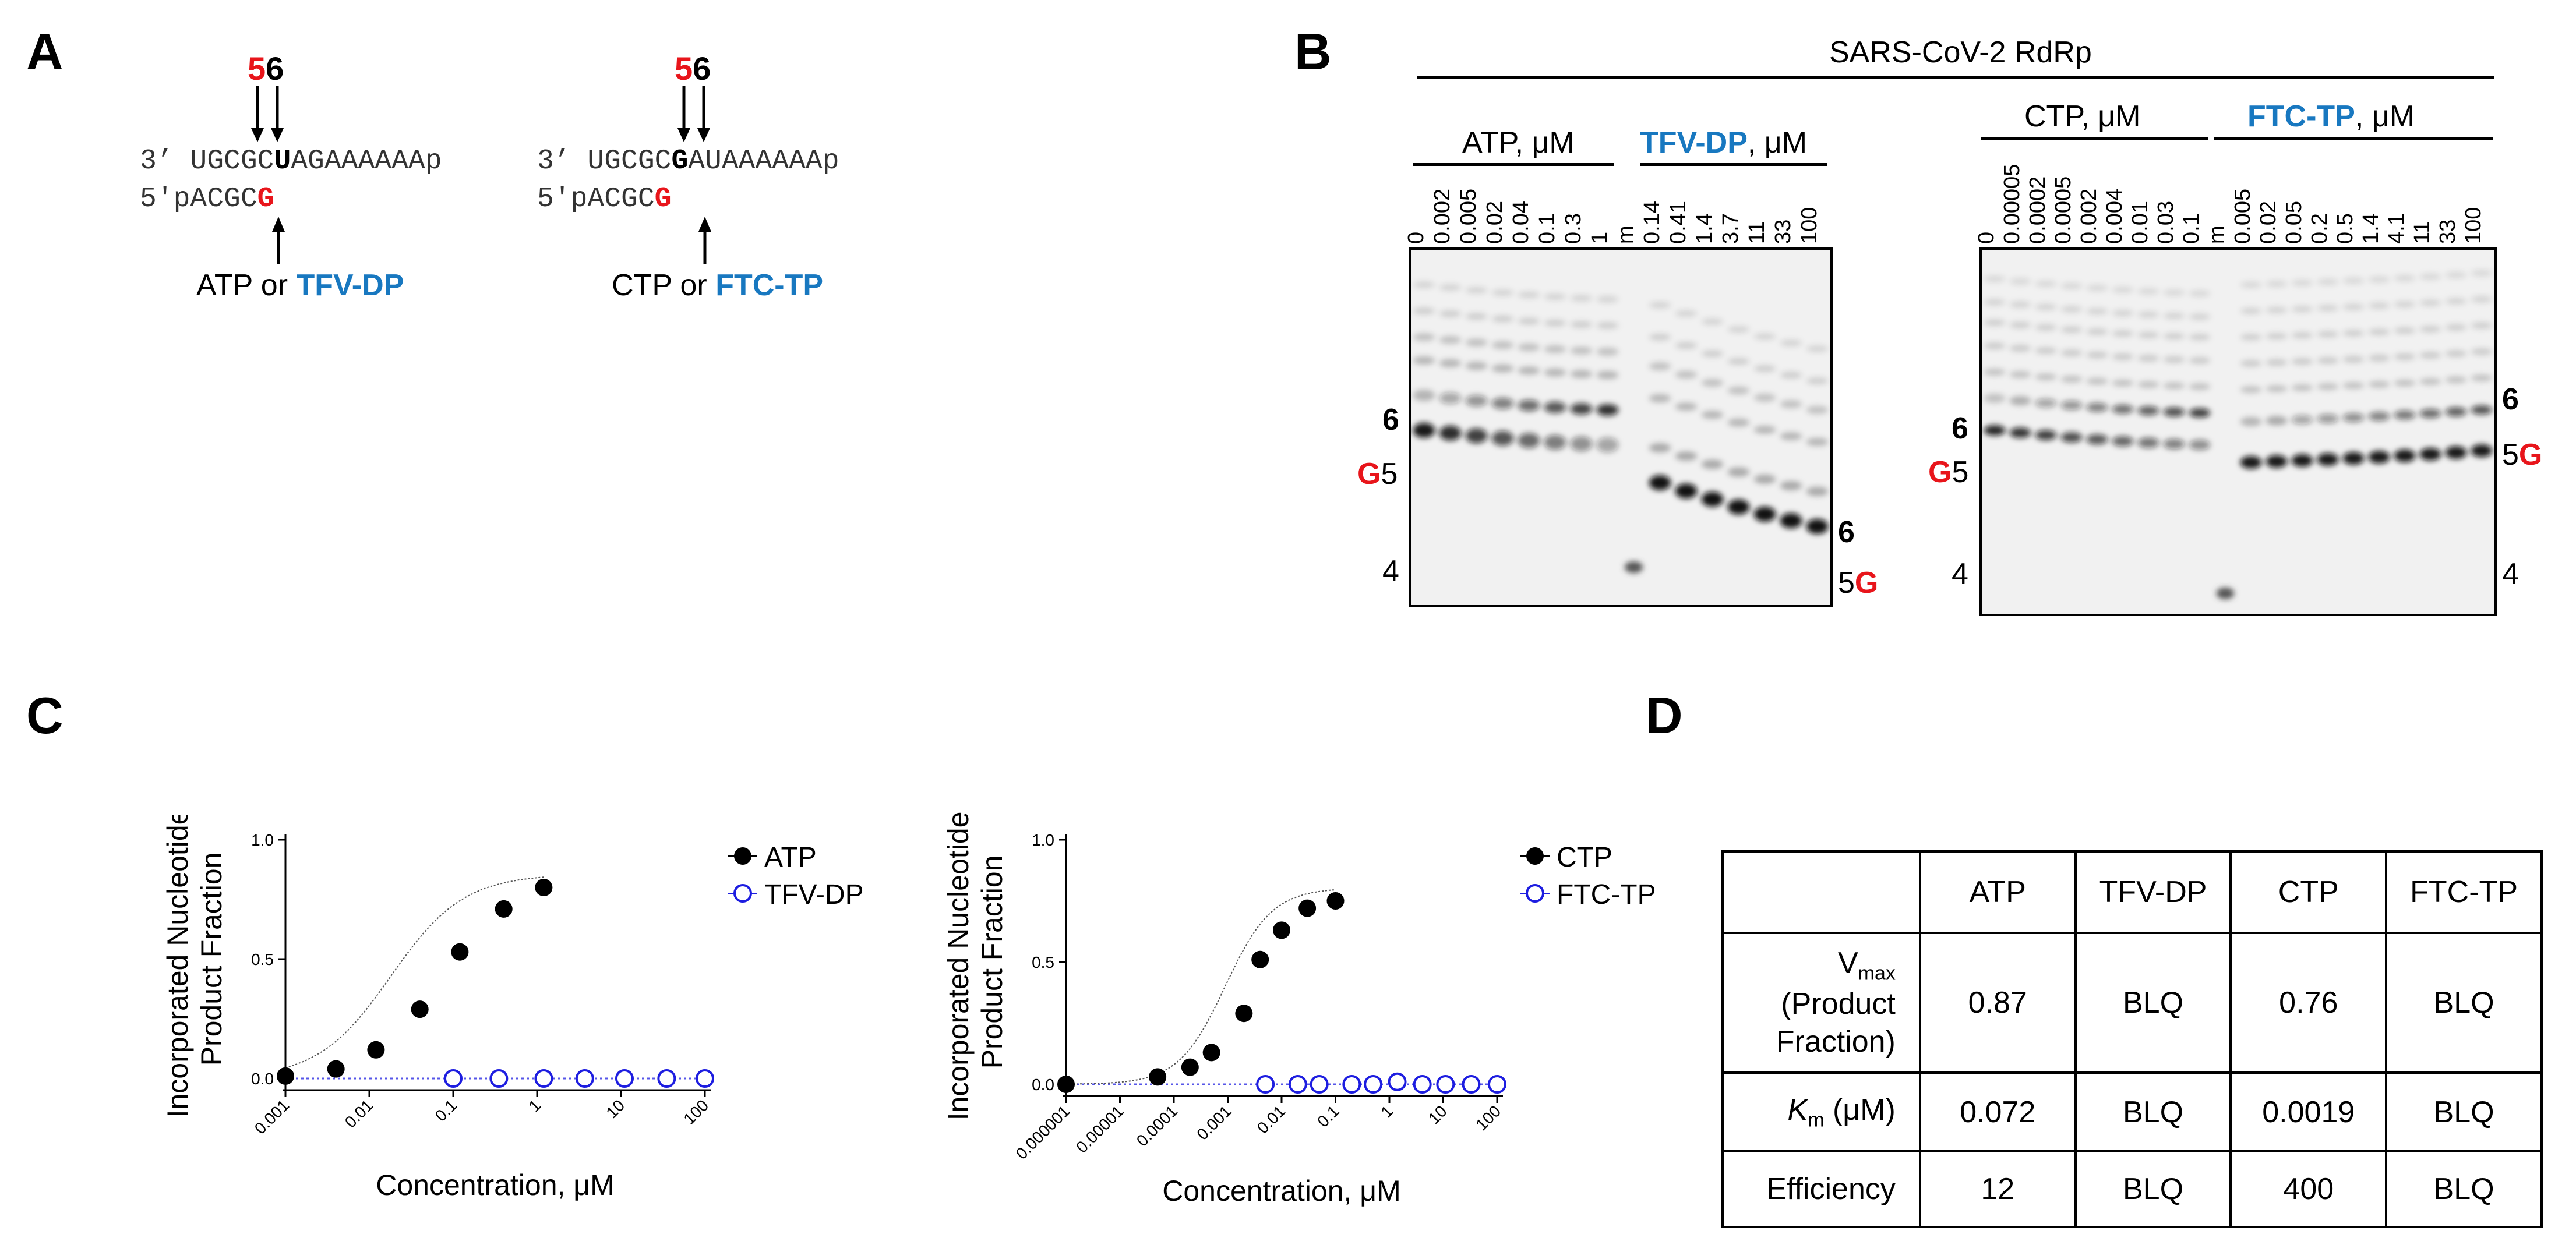  I want to click on panel-letter-d: D, so click(1665, 715).